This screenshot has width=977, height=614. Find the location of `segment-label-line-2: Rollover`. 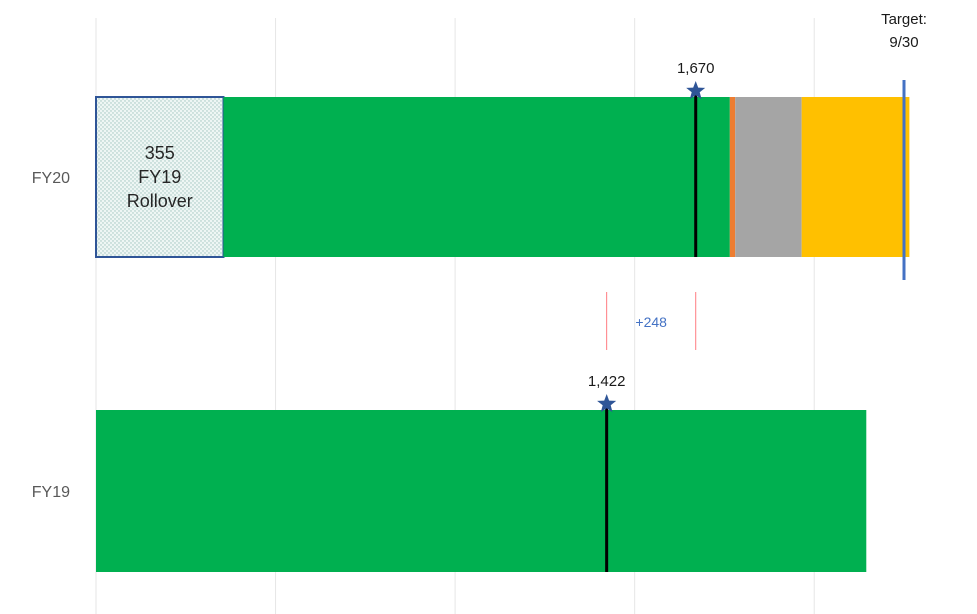

segment-label-line-2: Rollover is located at coordinates (160, 201).